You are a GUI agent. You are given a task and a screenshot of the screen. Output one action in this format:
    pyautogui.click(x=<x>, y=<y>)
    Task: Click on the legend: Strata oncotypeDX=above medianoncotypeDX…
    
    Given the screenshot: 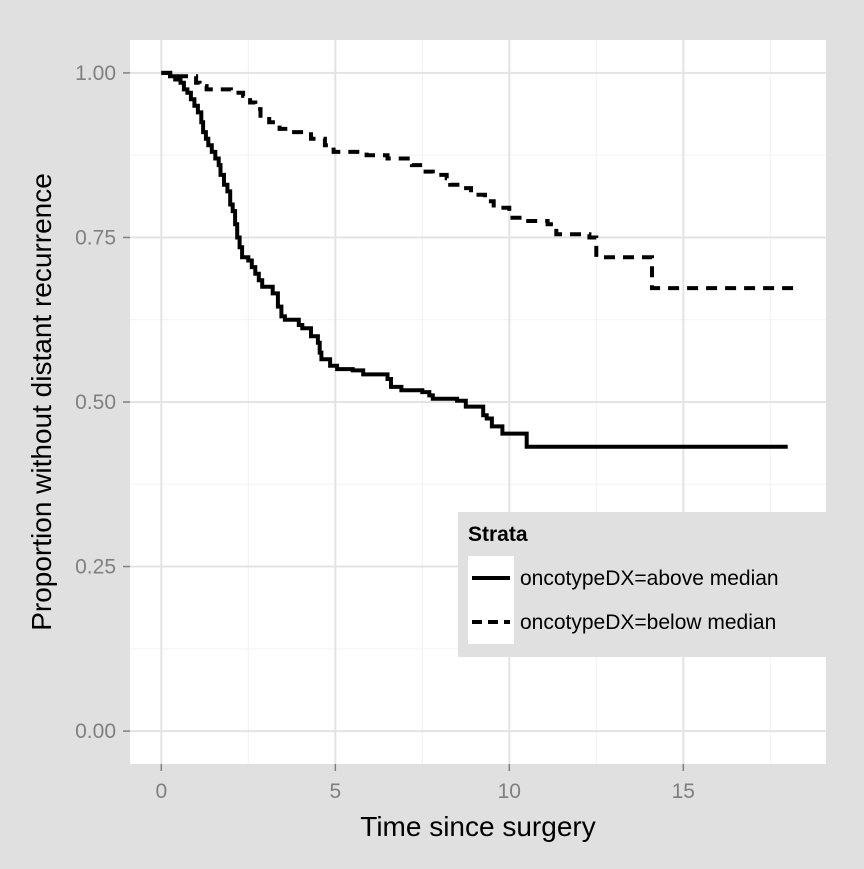 What is the action you would take?
    pyautogui.click(x=643, y=584)
    